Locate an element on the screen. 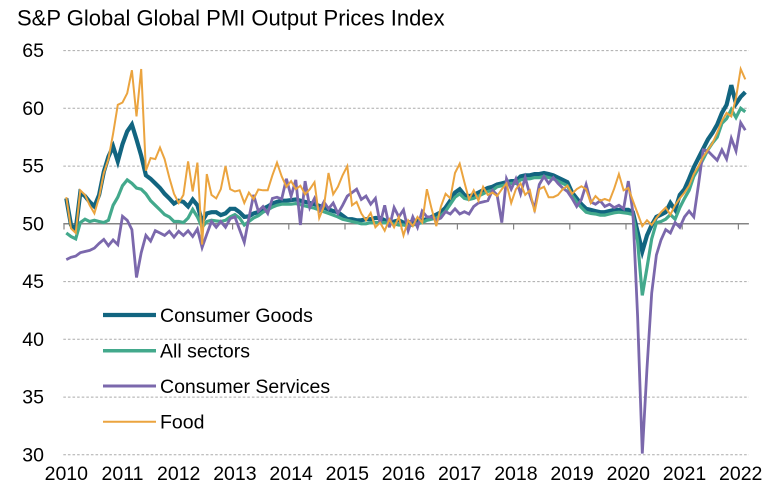  svg-text: 55 is located at coordinates (33, 167).